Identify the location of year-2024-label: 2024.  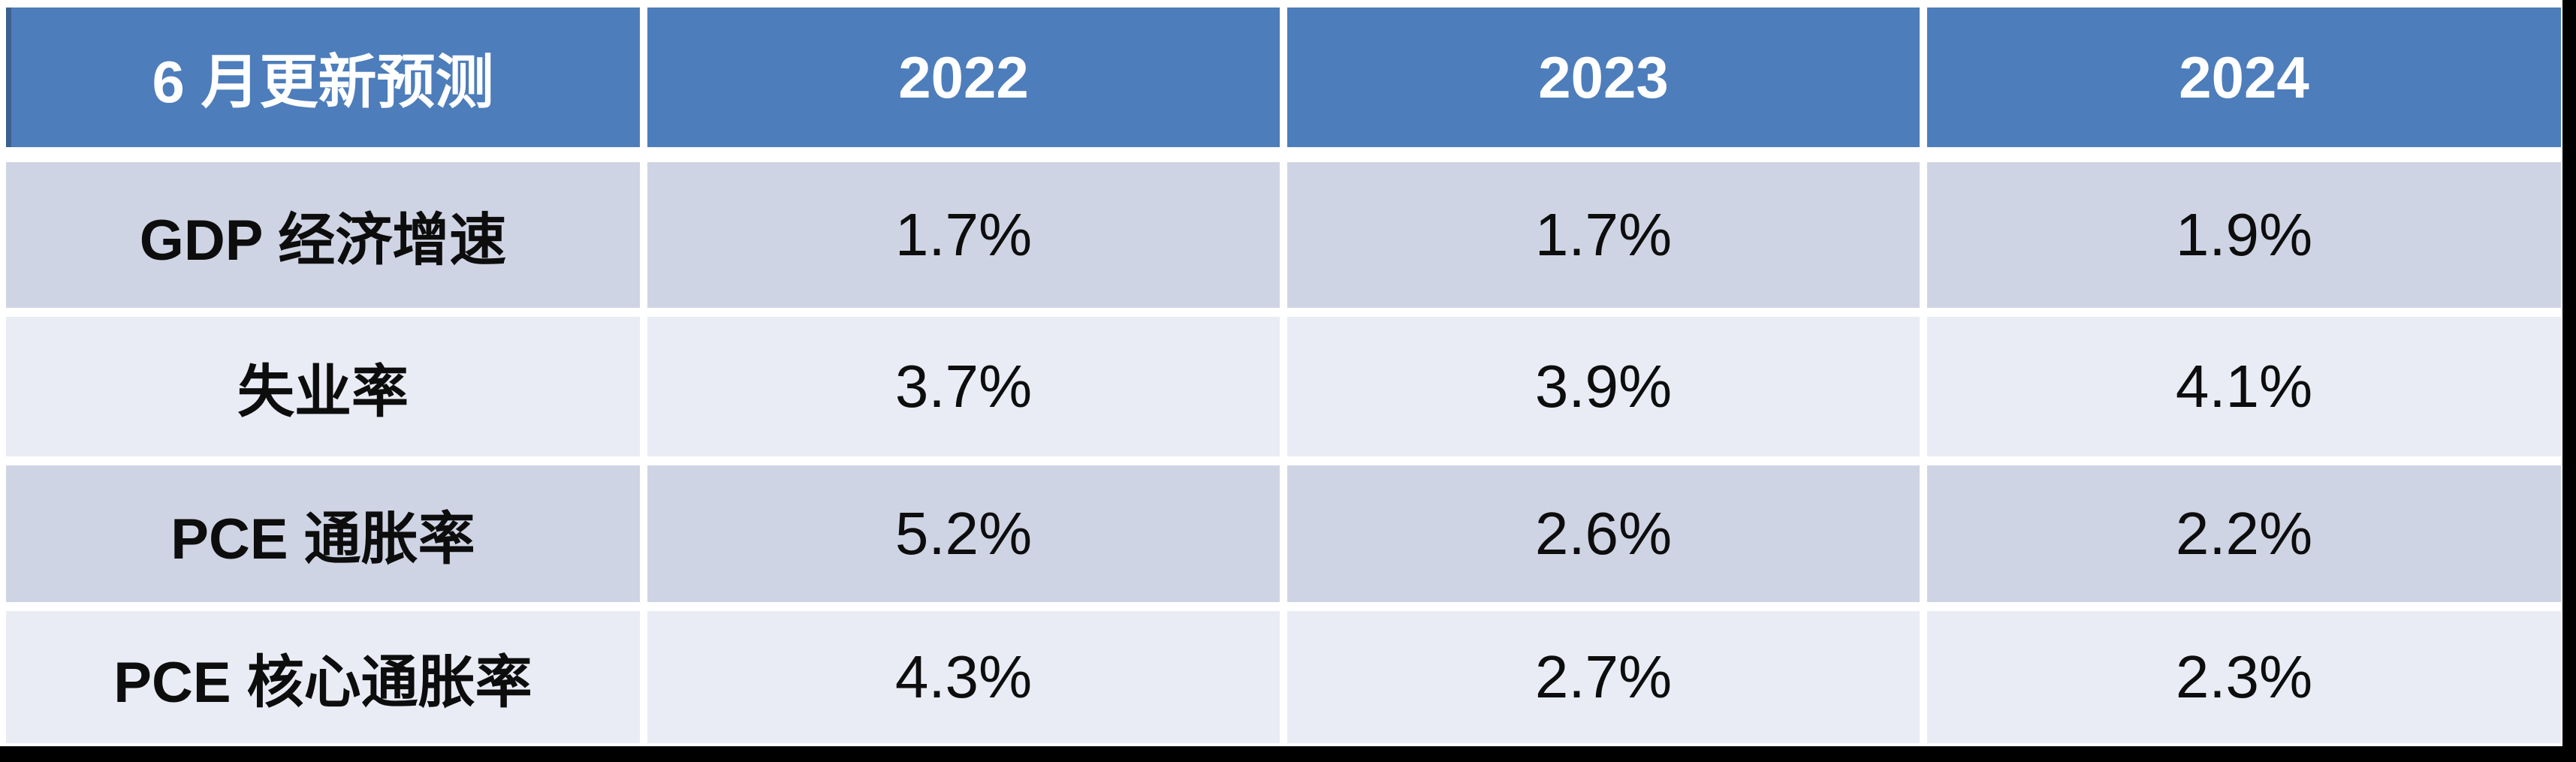
(2244, 77).